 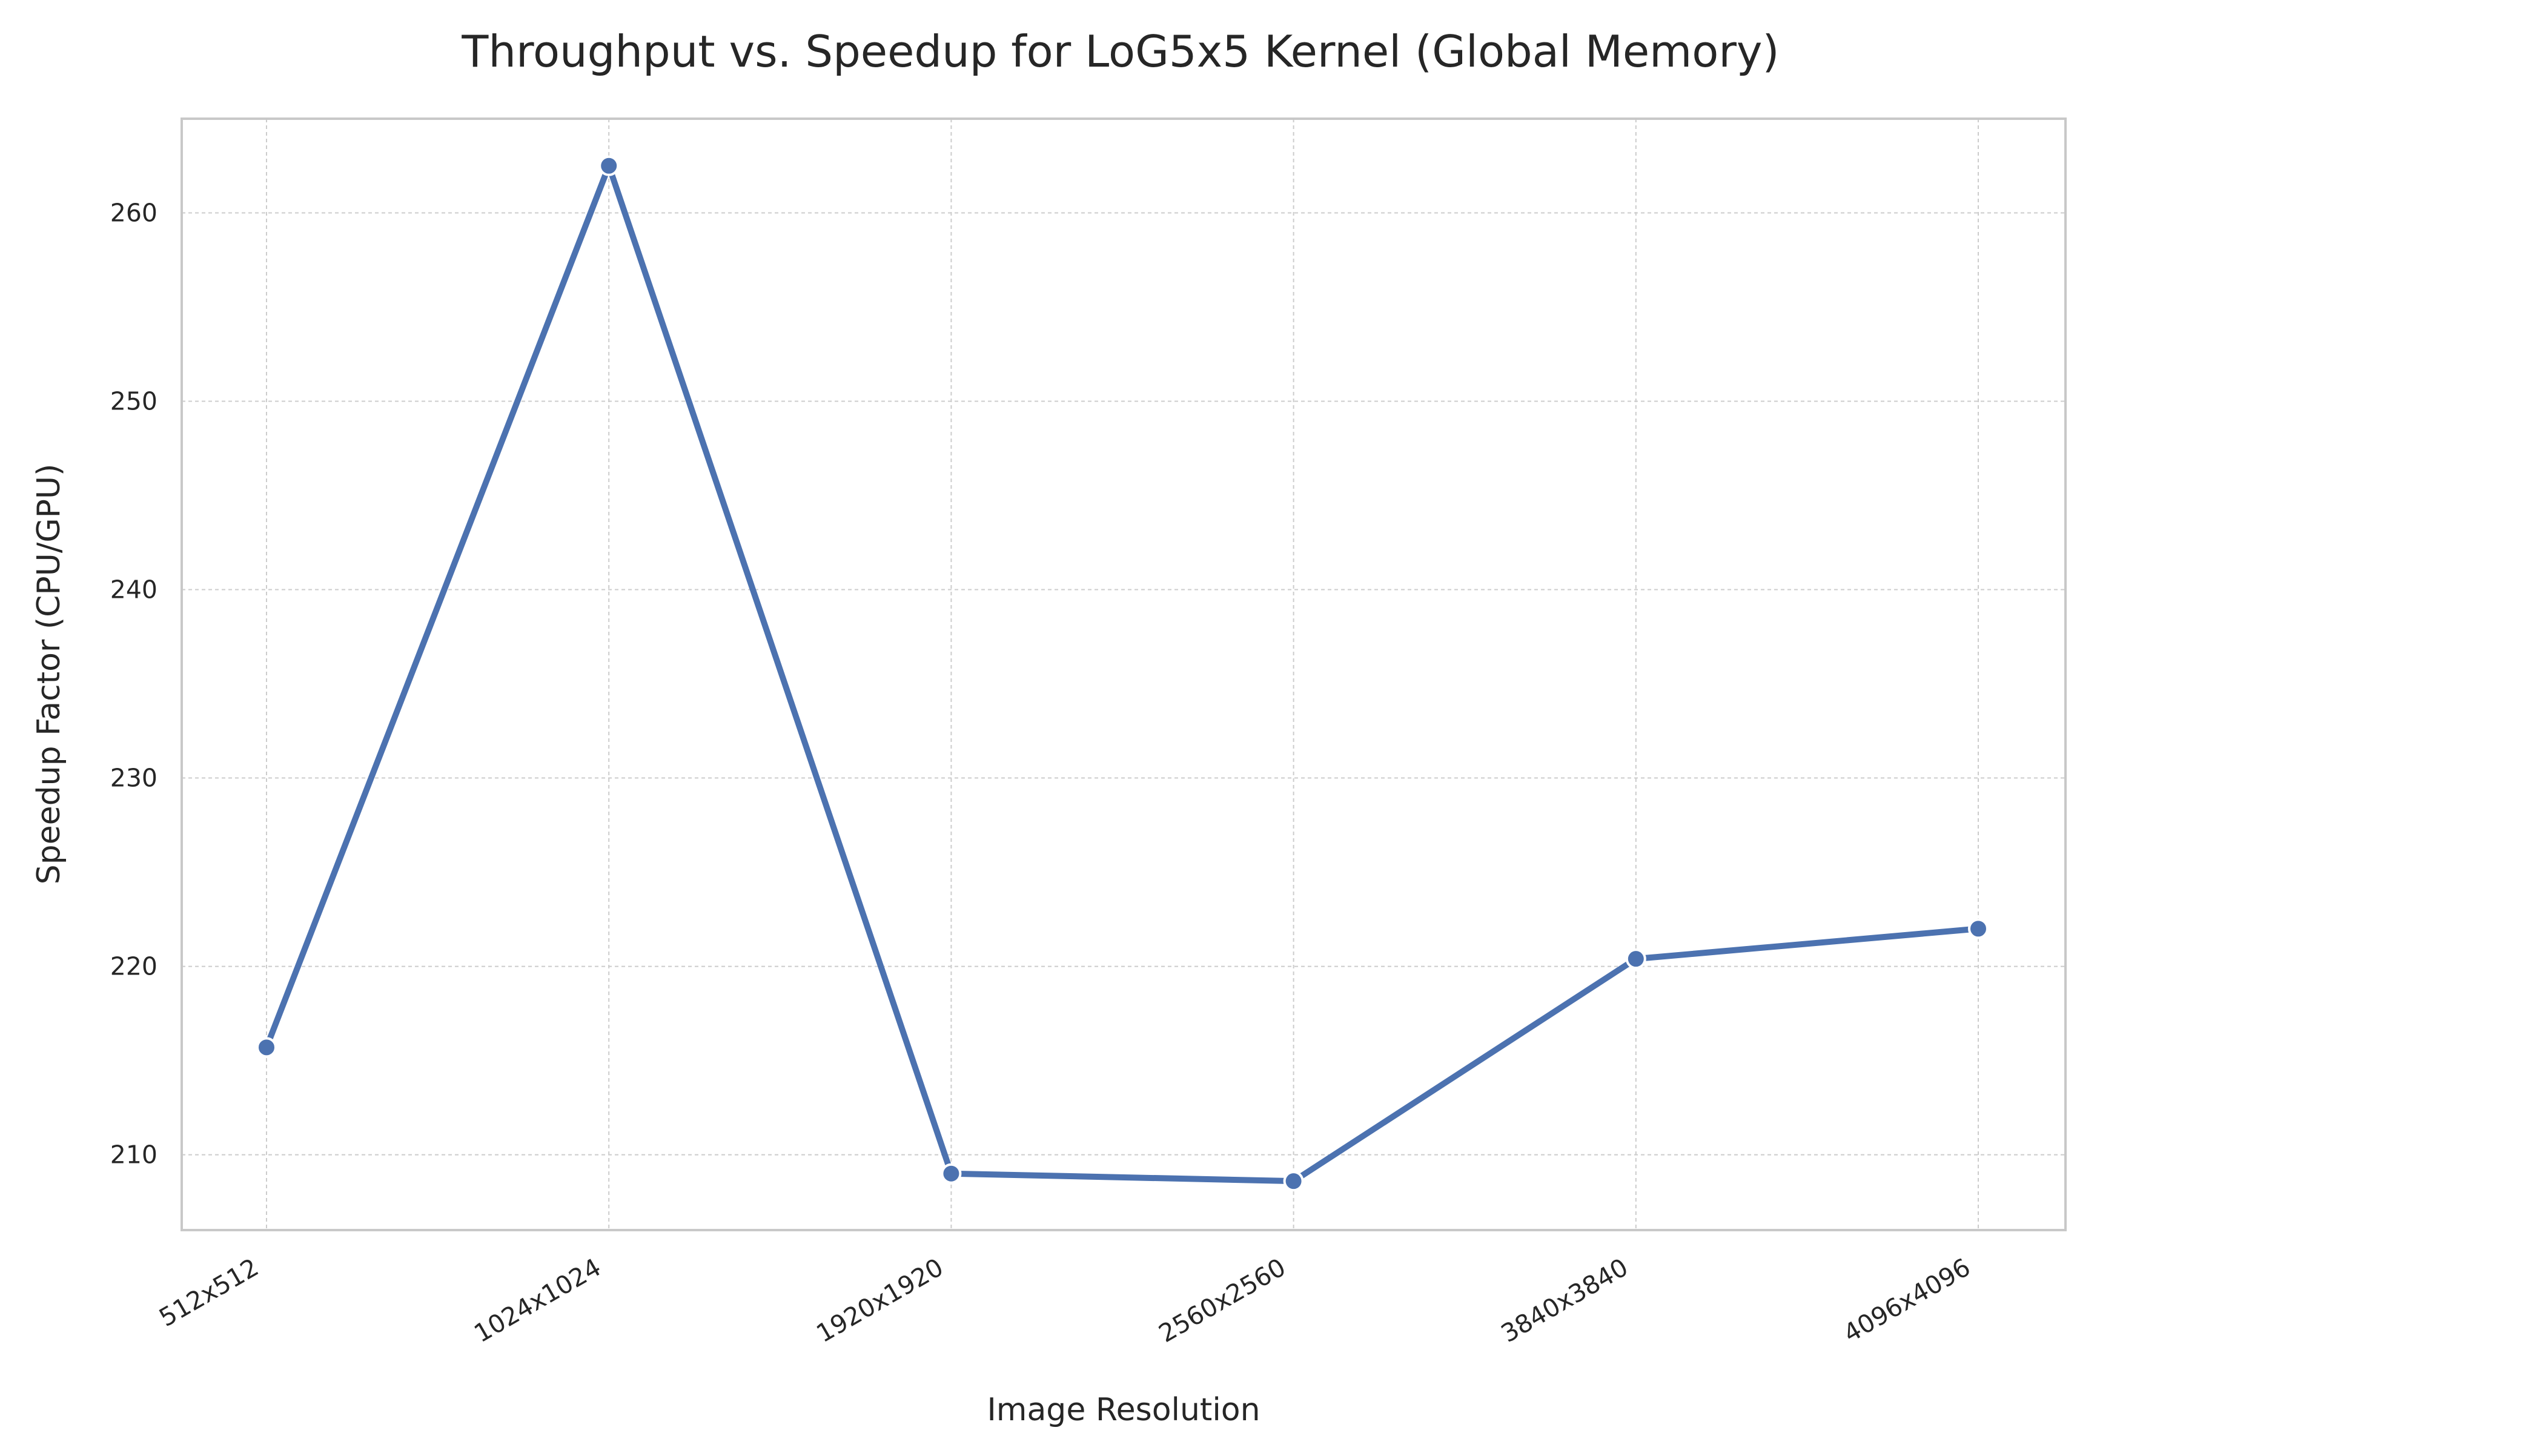 I want to click on y-tick-label: 210, so click(x=133, y=1155).